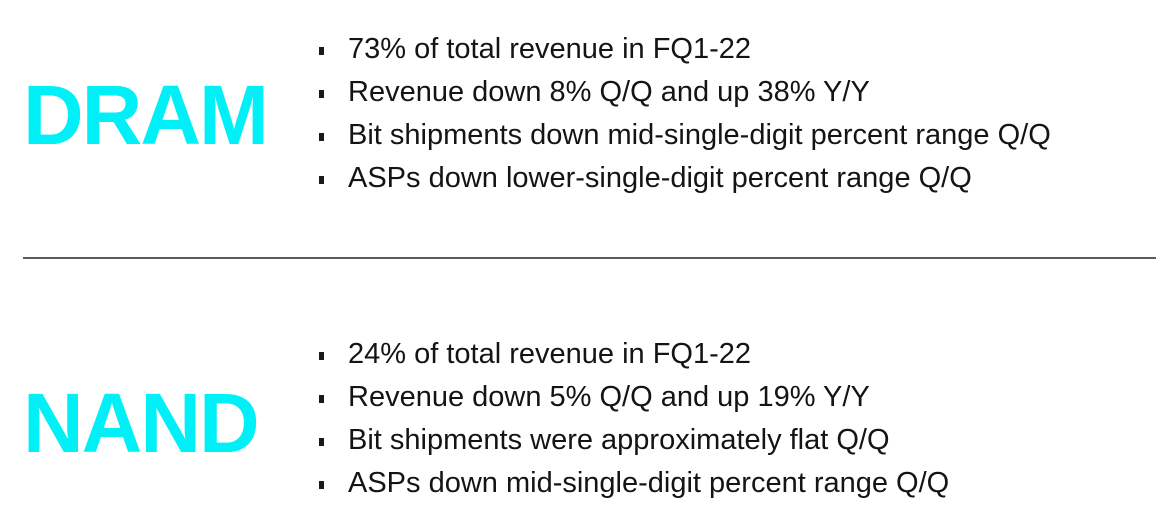 The width and height of the screenshot is (1156, 525). I want to click on bullet-text: Revenue down 5% Q/Q and up 19% Y/Y, so click(609, 397).